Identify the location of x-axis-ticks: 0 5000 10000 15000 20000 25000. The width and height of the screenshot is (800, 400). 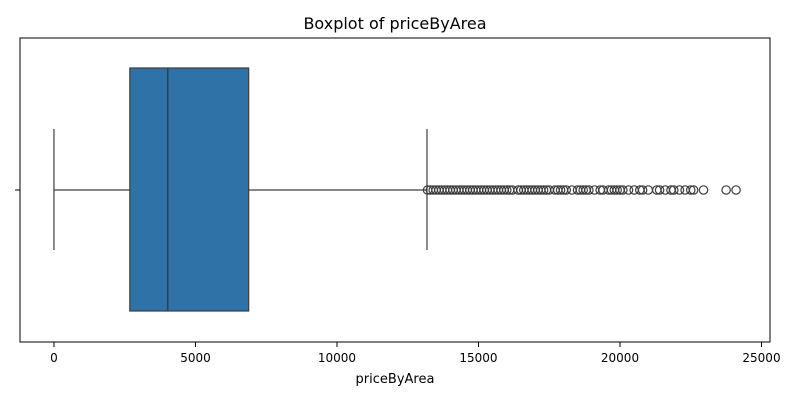
(415, 353).